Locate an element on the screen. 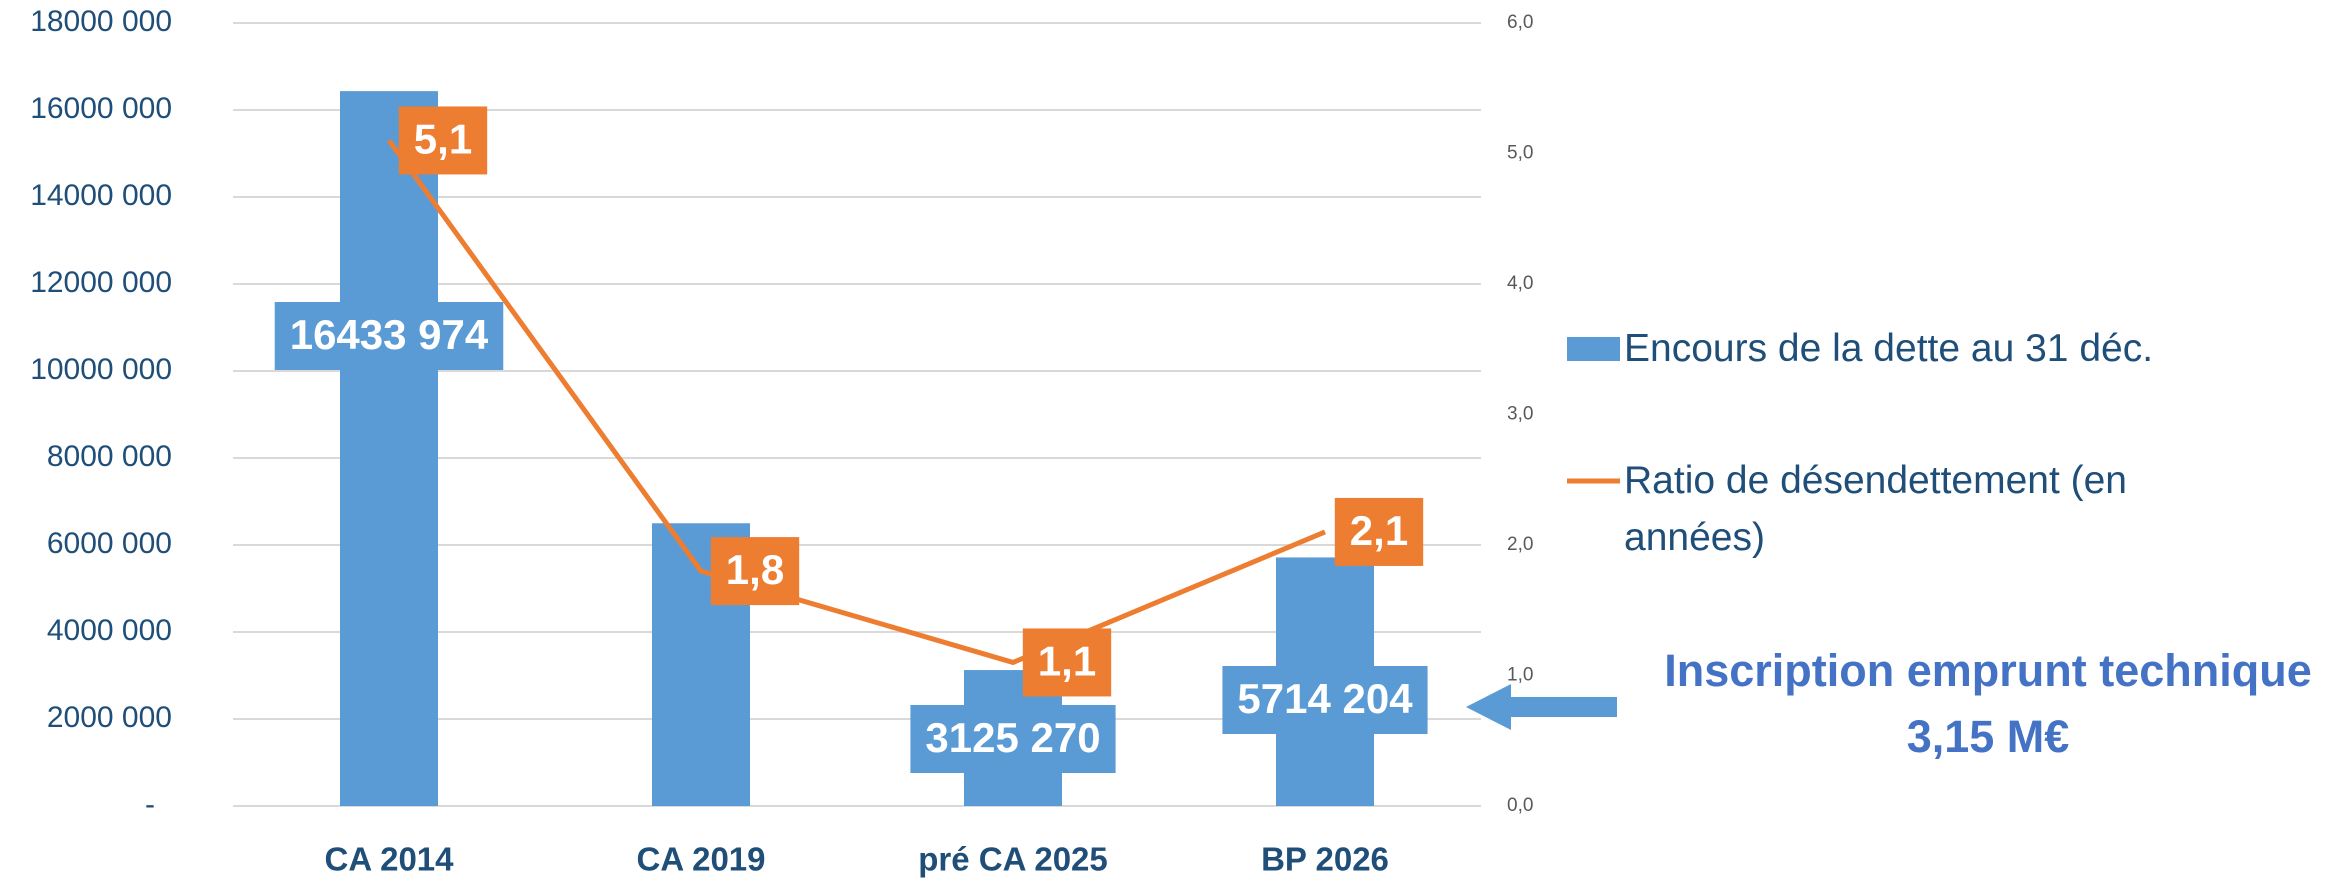 Image resolution: width=2349 pixels, height=880 pixels. y2-tick-label: 0,0 is located at coordinates (1520, 805).